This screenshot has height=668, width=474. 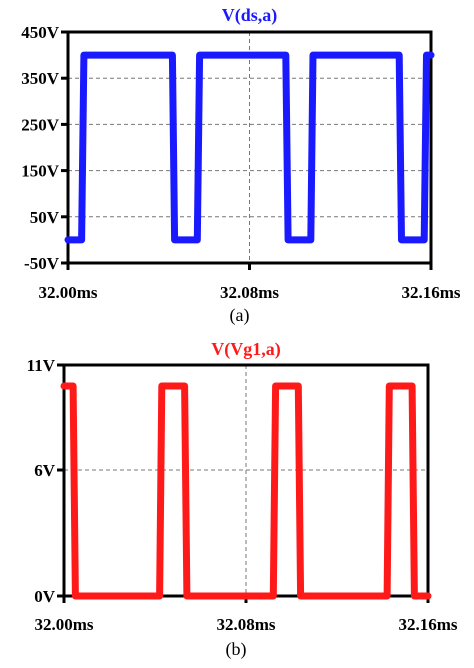 I want to click on chartb-y-tick-label: 0V, so click(x=45, y=596).